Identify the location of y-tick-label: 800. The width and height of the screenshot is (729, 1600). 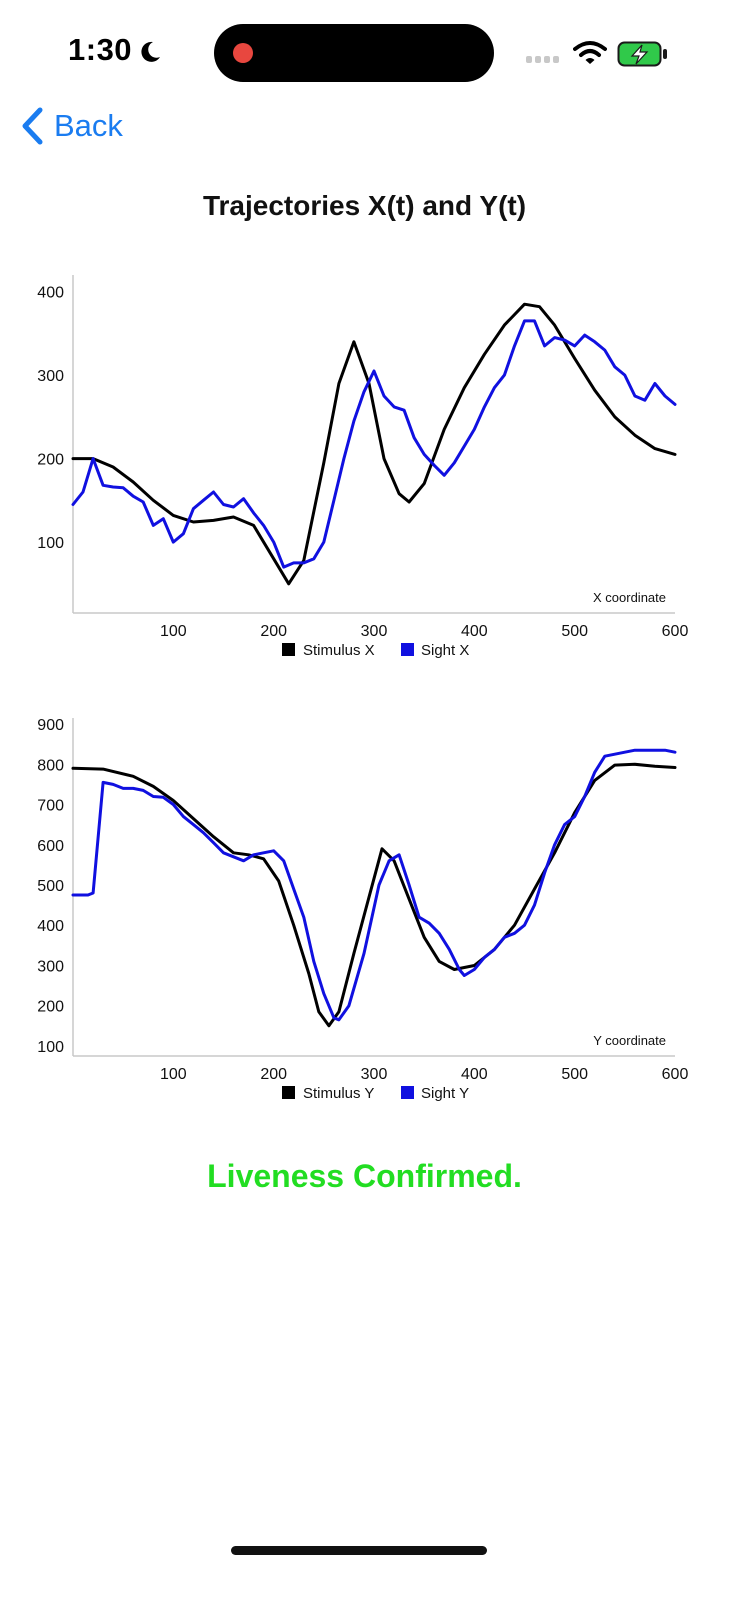
(50, 765).